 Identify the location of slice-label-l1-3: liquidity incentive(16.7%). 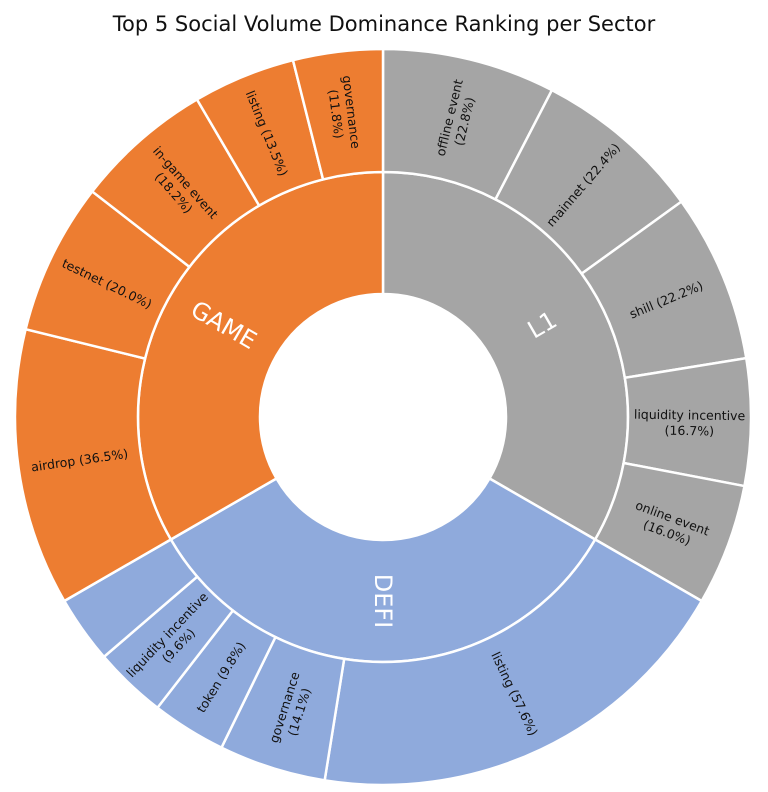
(690, 423).